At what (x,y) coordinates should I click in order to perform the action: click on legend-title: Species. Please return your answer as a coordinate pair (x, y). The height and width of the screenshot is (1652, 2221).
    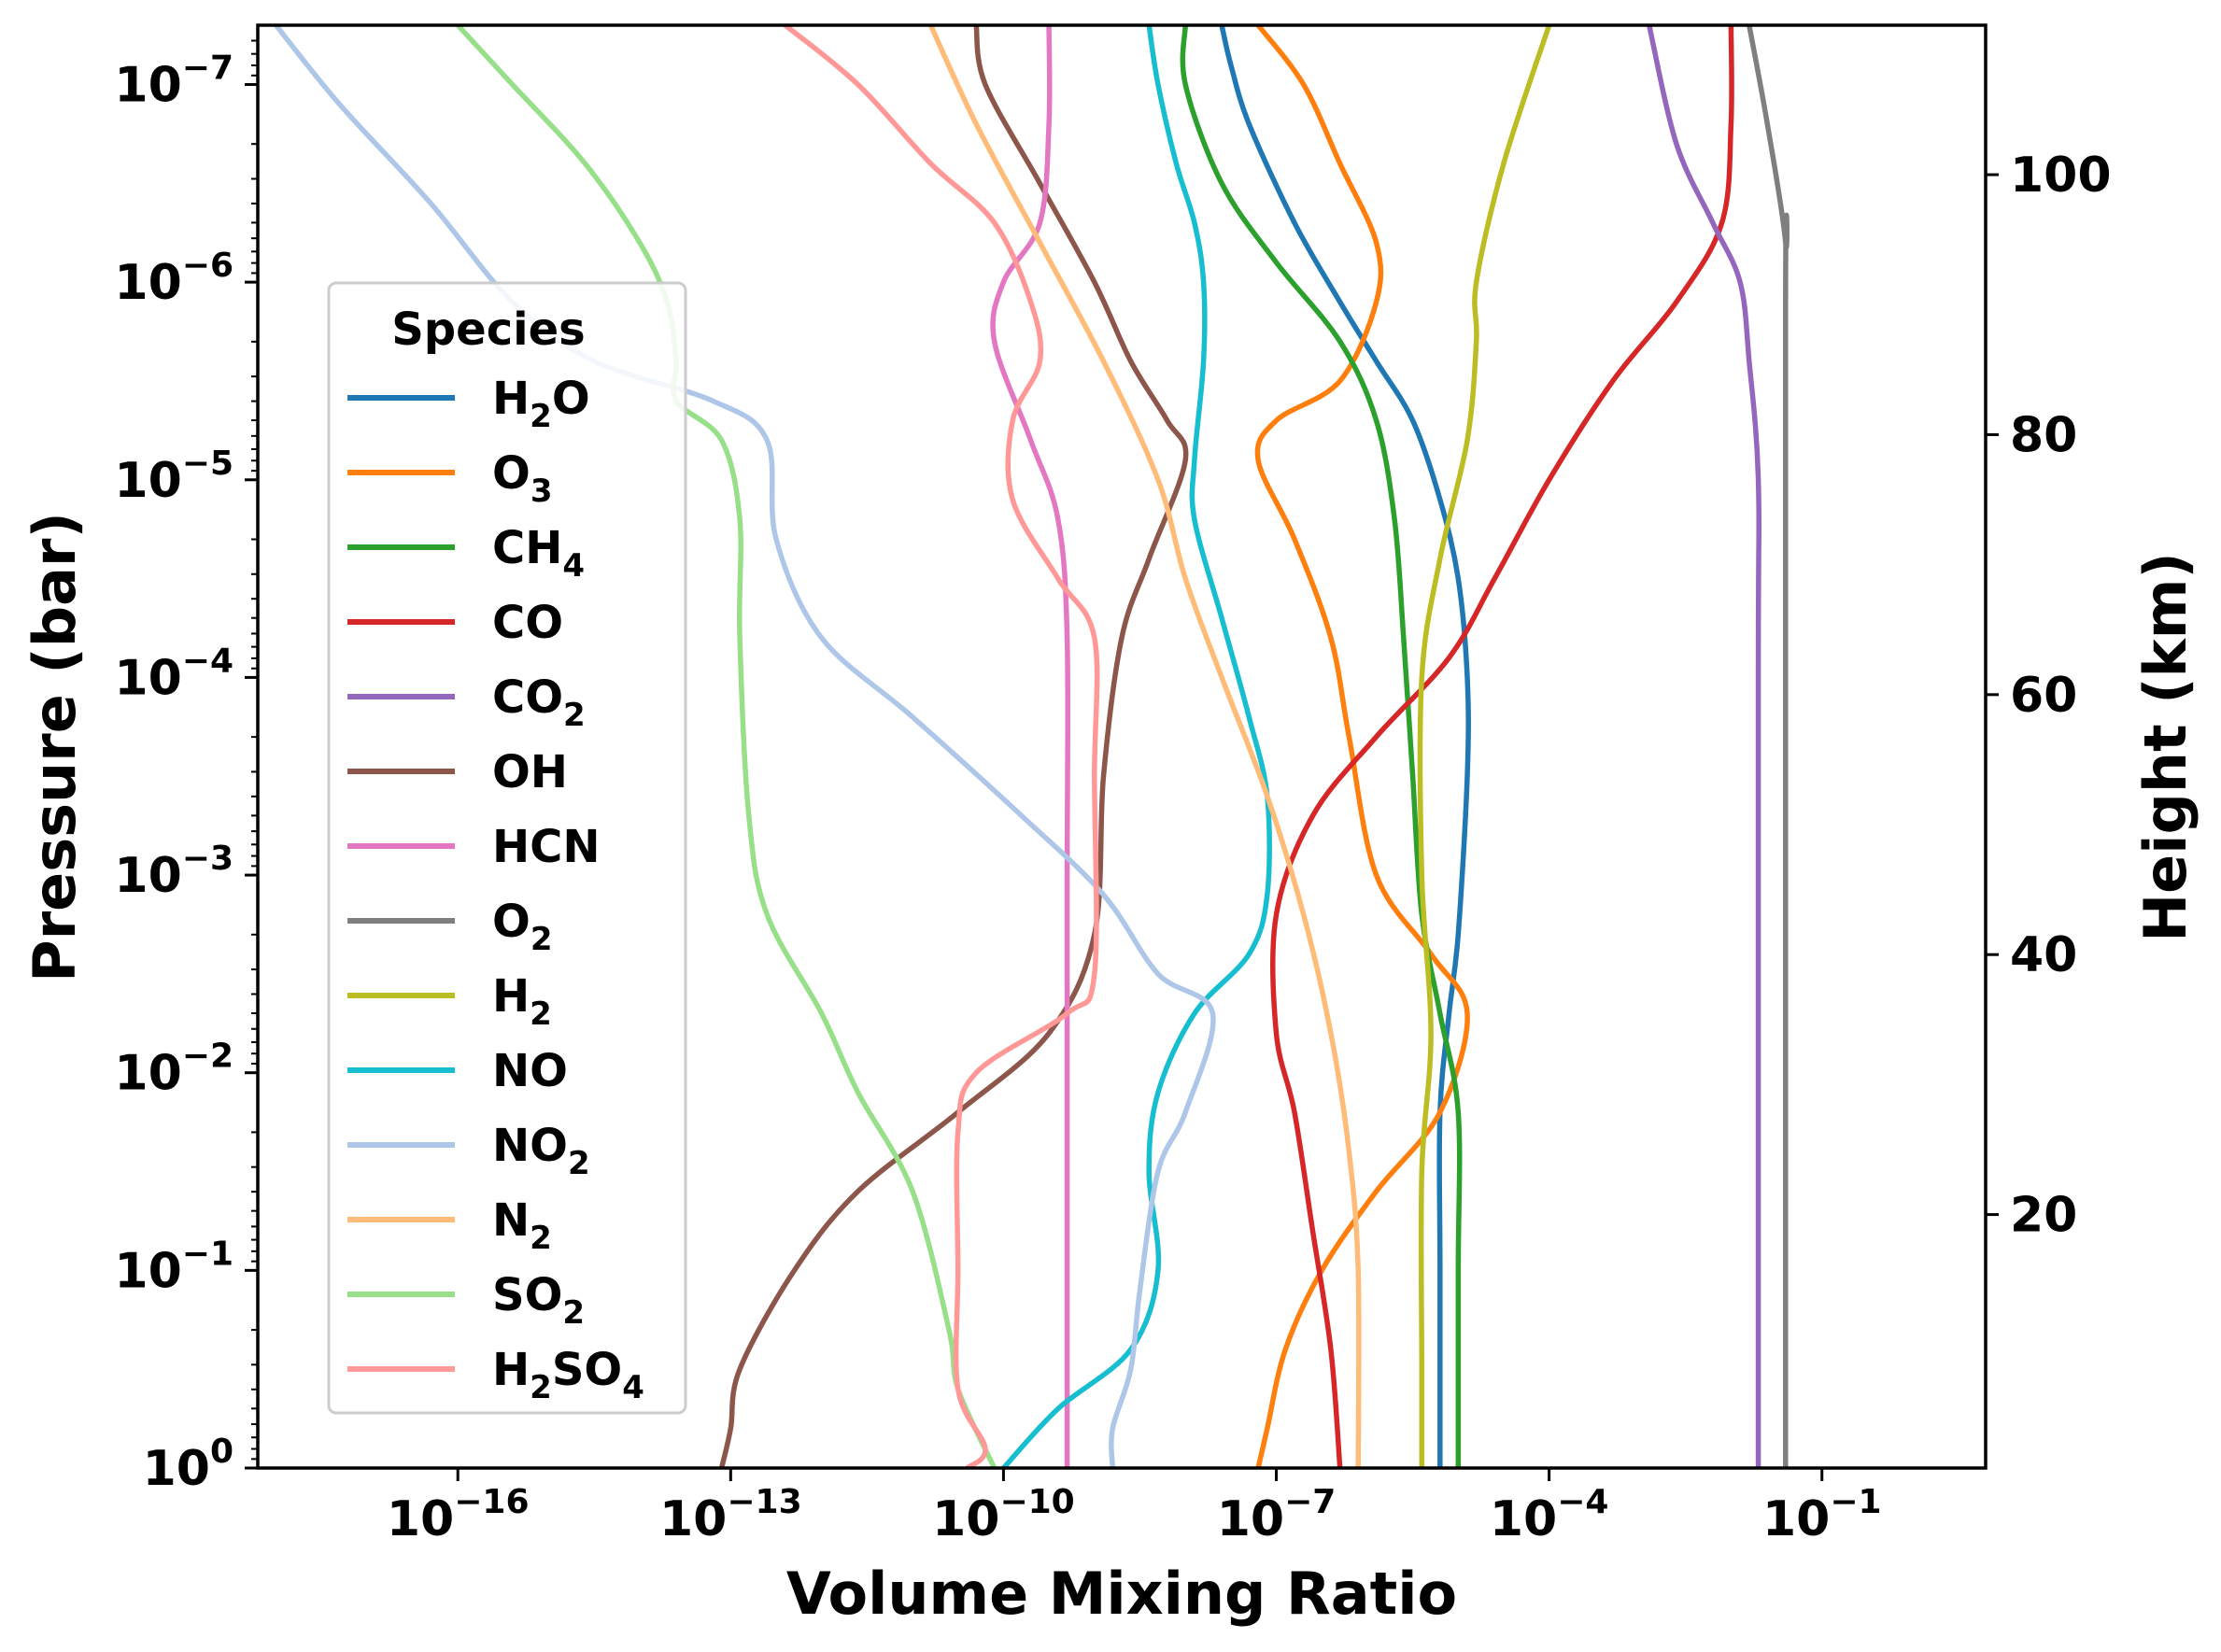
    Looking at the image, I should click on (488, 330).